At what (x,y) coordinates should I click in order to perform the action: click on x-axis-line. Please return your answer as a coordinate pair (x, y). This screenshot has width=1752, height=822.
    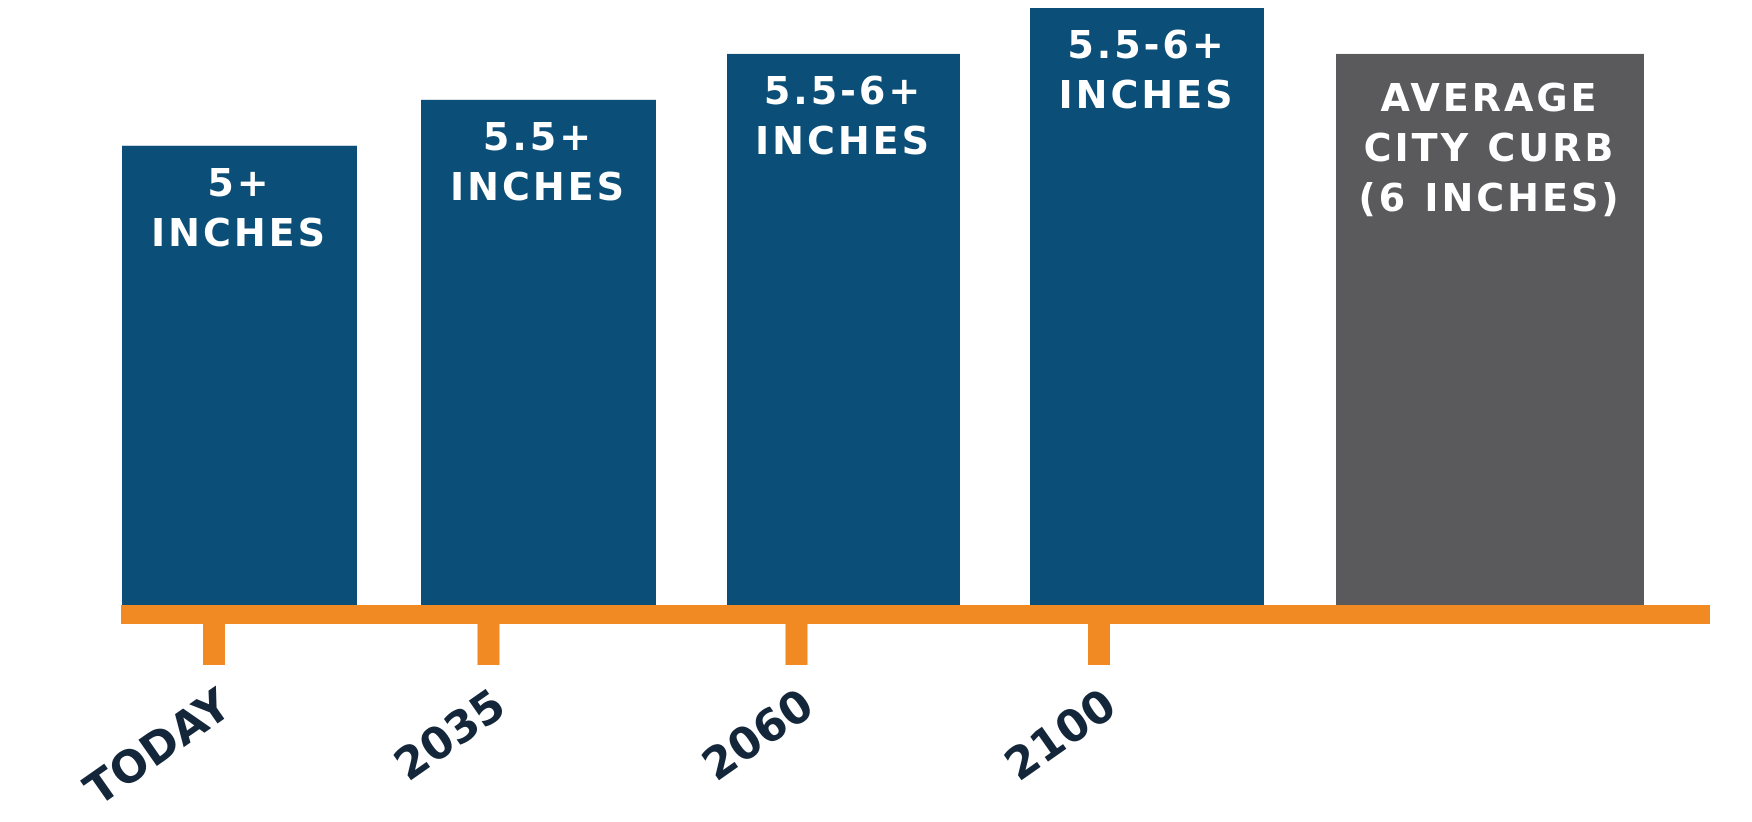
    Looking at the image, I should click on (915, 614).